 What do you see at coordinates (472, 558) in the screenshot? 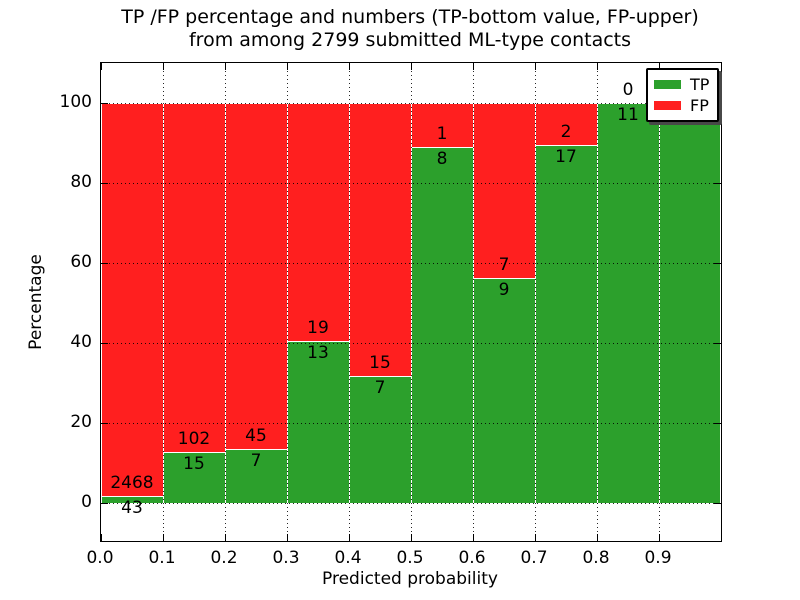
I see `x-tick-label: 0.6` at bounding box center [472, 558].